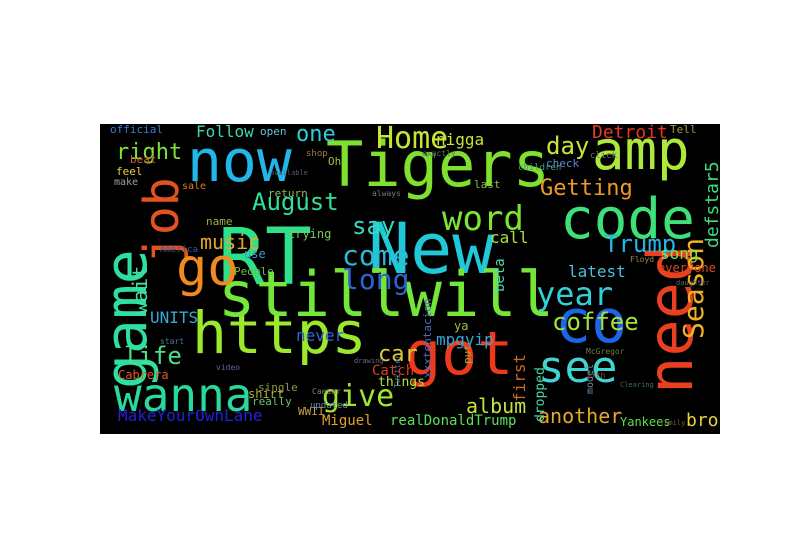 The width and height of the screenshot is (800, 550). I want to click on word-life: life, so click(153, 356).